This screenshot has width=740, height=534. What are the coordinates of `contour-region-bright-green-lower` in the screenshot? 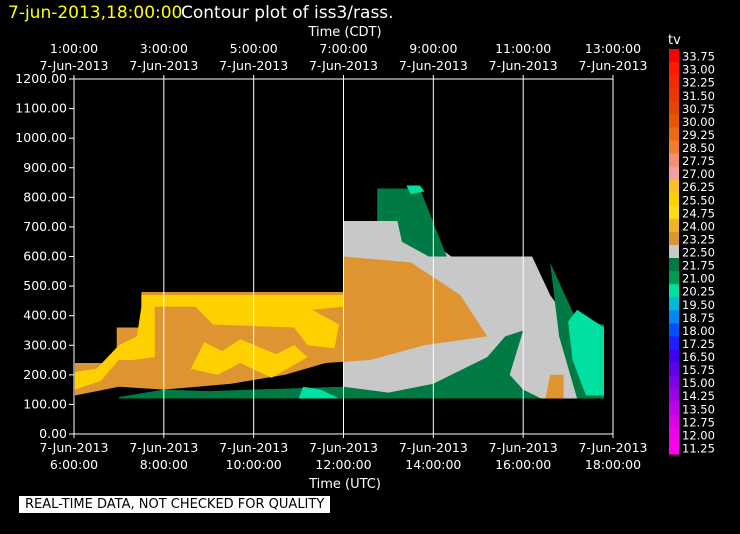 It's located at (318, 392).